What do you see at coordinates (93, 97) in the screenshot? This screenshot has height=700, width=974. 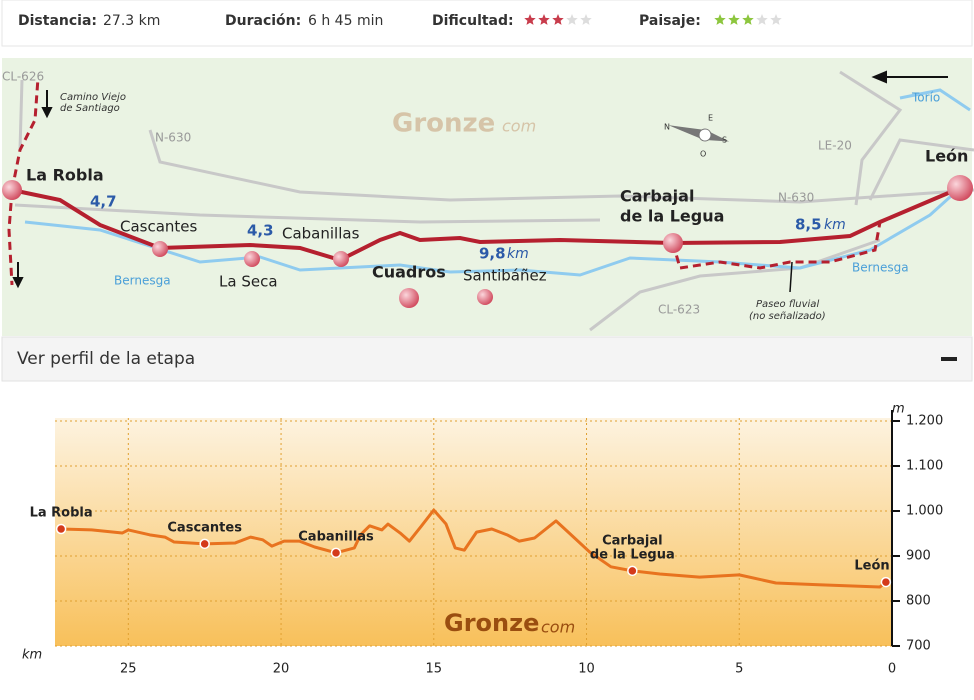 I see `map-note: Camino Viejo` at bounding box center [93, 97].